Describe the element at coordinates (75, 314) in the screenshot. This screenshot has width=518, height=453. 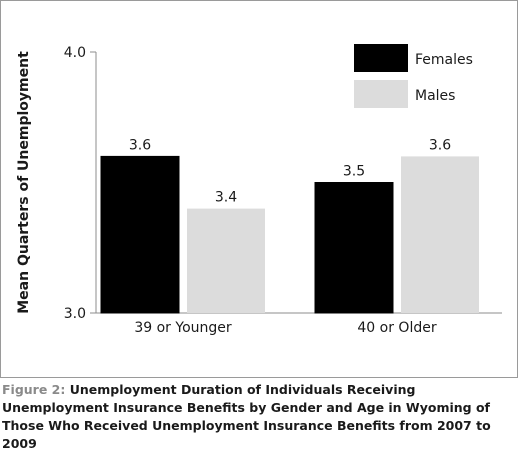
I see `y-tick-label: 3.0` at that location.